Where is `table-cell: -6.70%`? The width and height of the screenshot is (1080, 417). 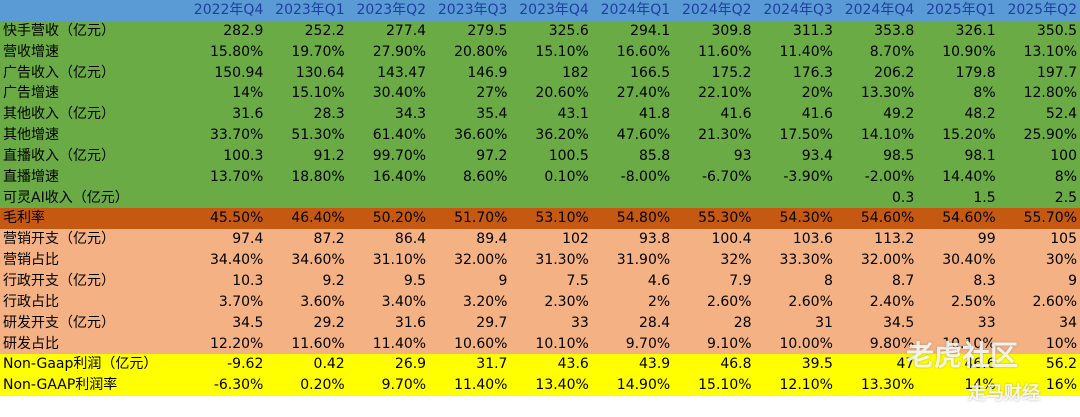
table-cell: -6.70% is located at coordinates (714, 177).